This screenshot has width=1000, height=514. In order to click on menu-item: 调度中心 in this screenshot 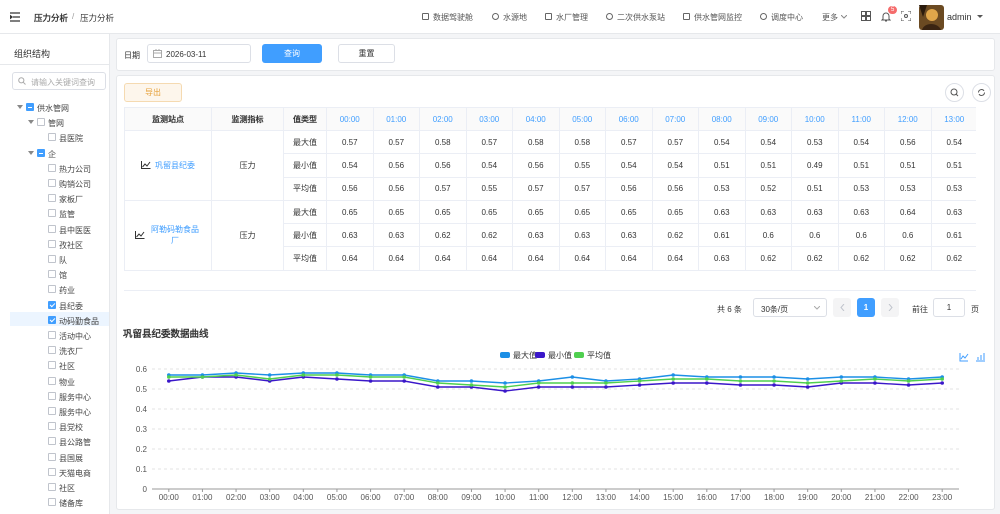, I will do `click(787, 17)`.